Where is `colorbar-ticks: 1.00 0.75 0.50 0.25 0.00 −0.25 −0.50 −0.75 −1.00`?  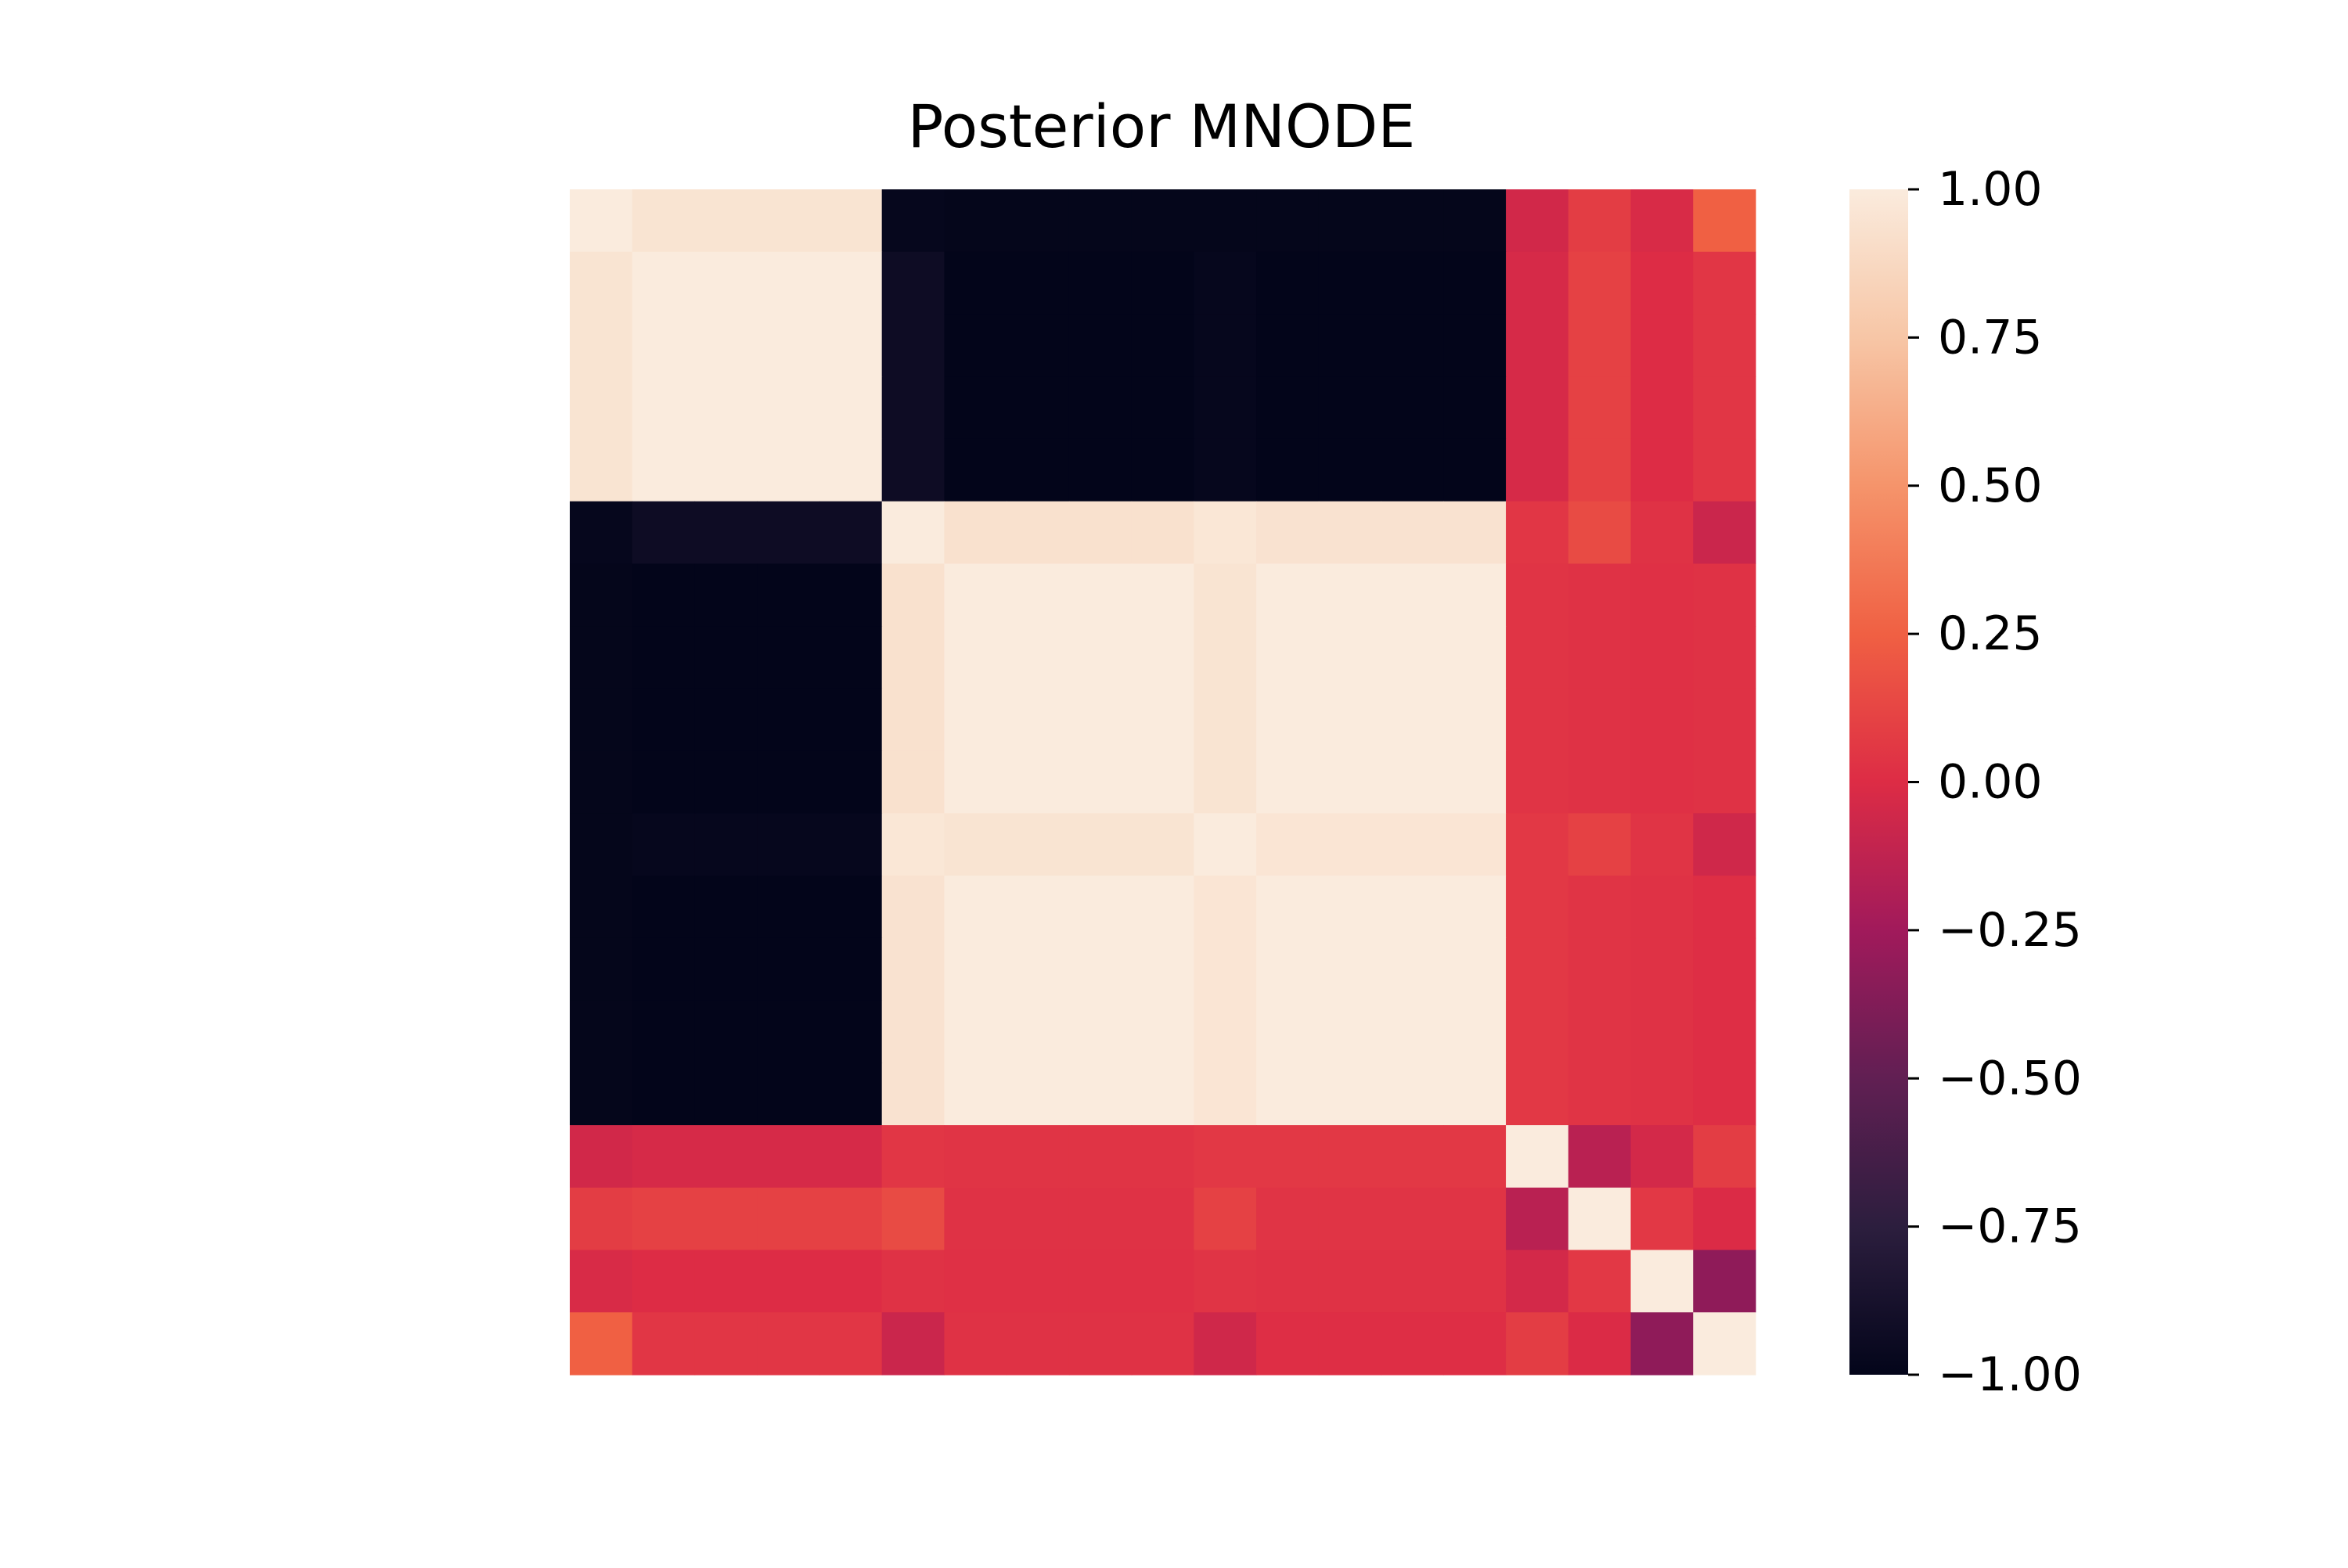
colorbar-ticks: 1.00 0.75 0.50 0.25 0.00 −0.25 −0.50 −0.75 −1.00 is located at coordinates (1995, 782).